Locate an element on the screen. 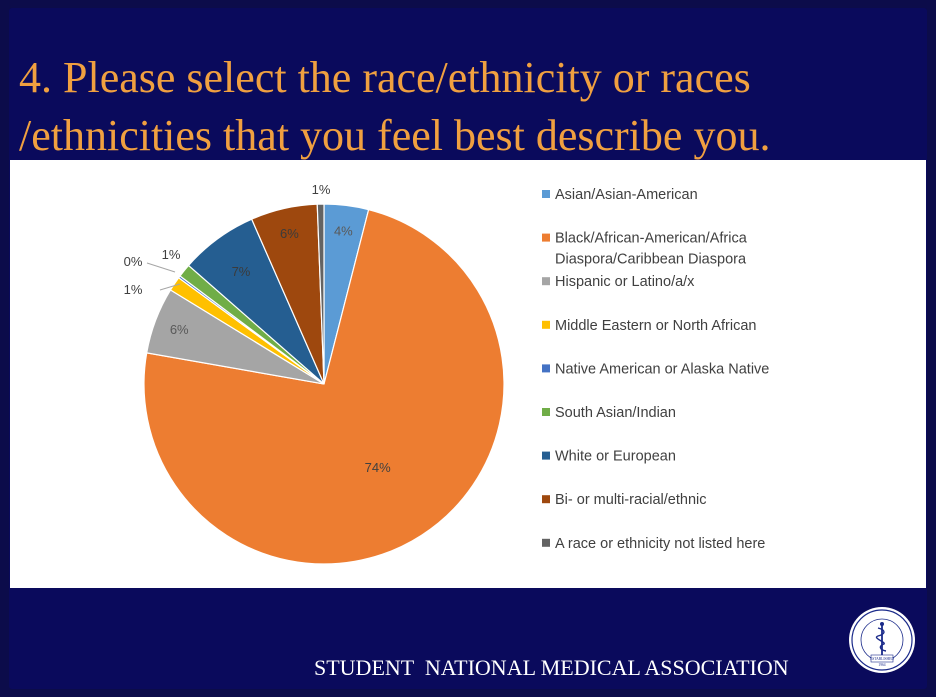 The width and height of the screenshot is (936, 697). data-label-native-american-or-alaska-native: 0% is located at coordinates (133, 261).